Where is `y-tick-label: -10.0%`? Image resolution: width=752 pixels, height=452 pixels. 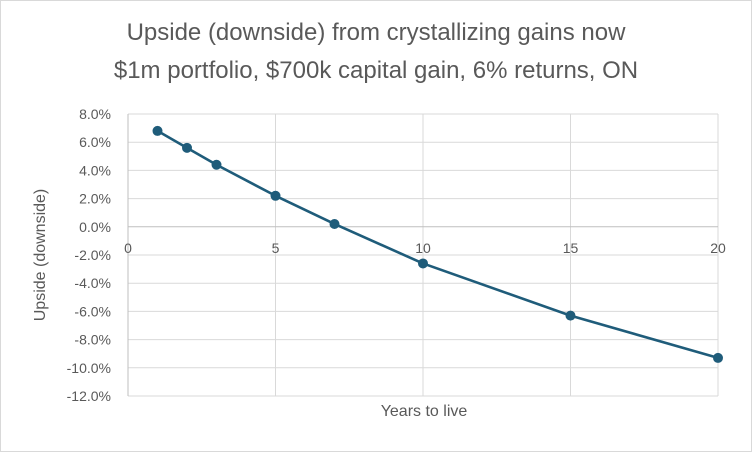 y-tick-label: -10.0% is located at coordinates (89, 368).